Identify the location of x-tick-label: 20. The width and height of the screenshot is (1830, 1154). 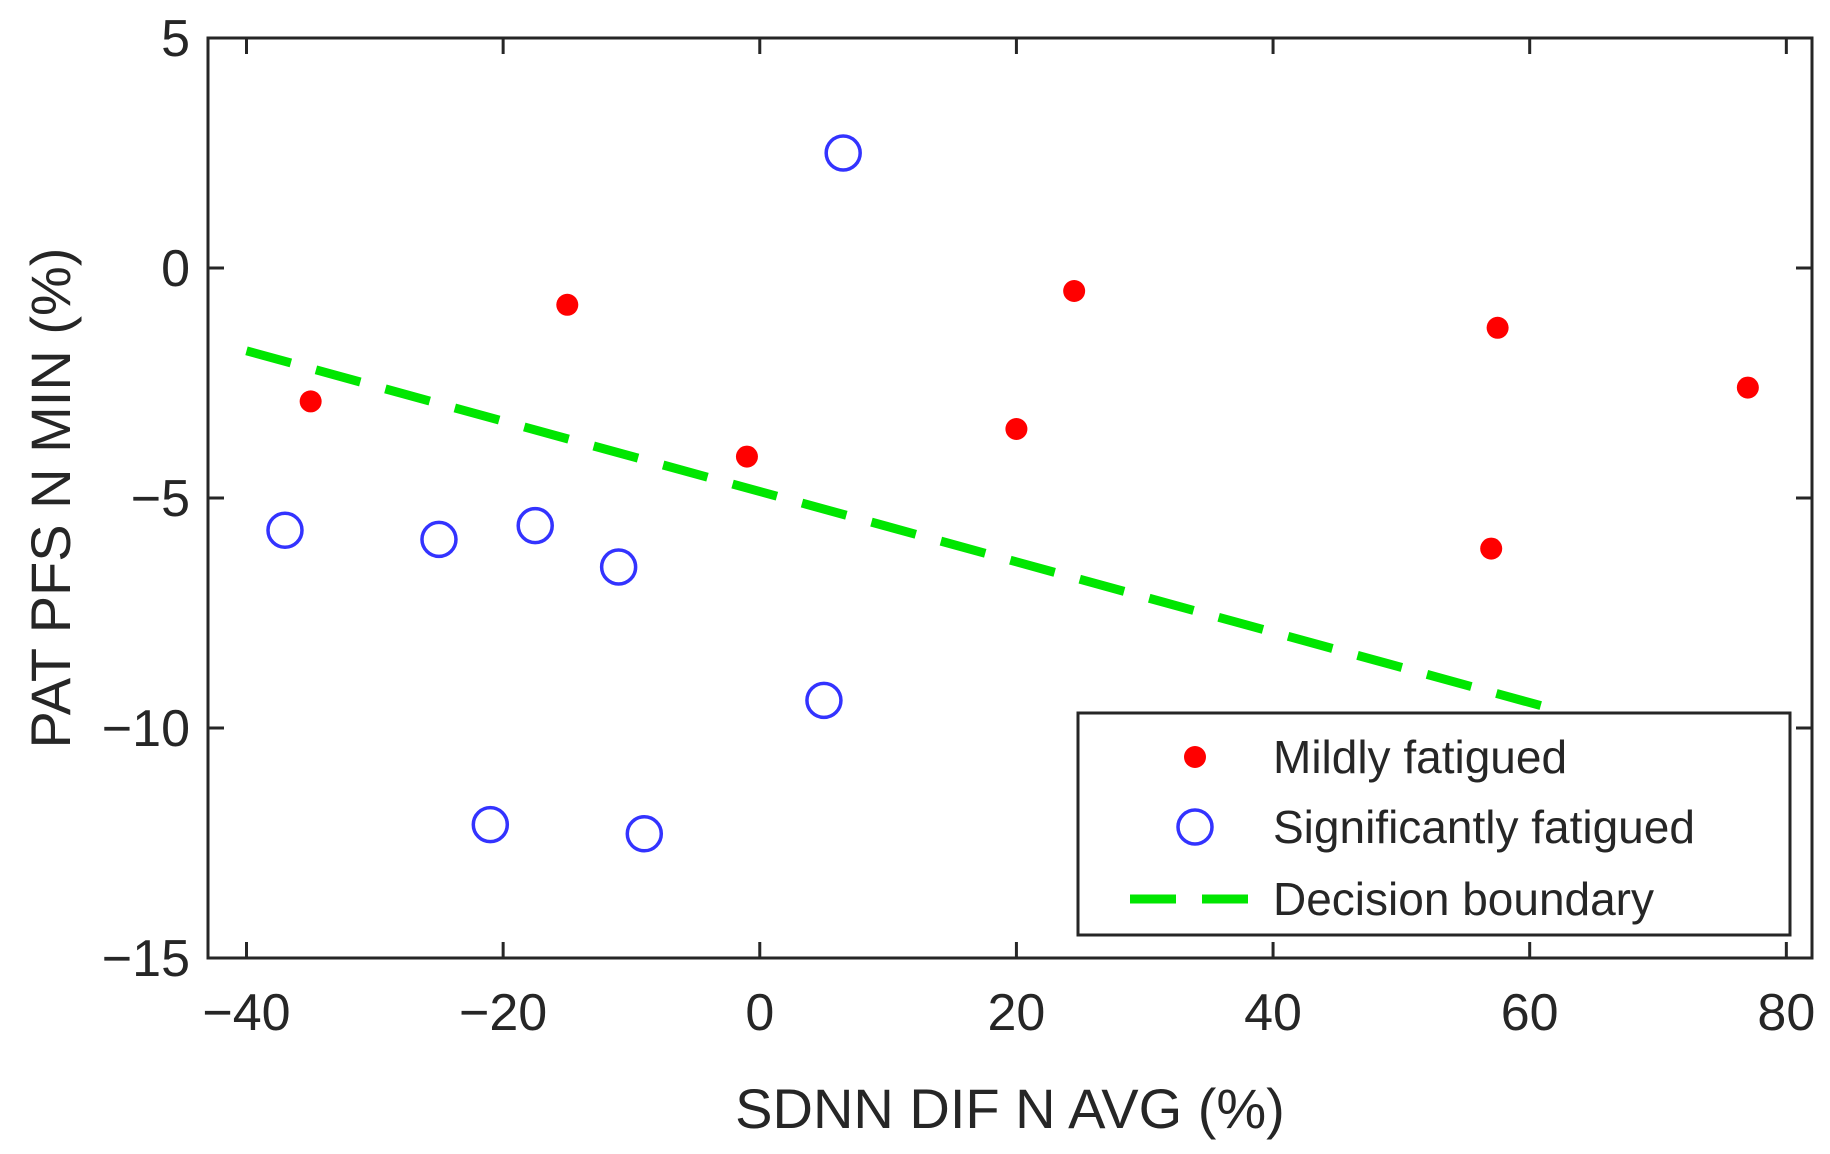
(1016, 1013).